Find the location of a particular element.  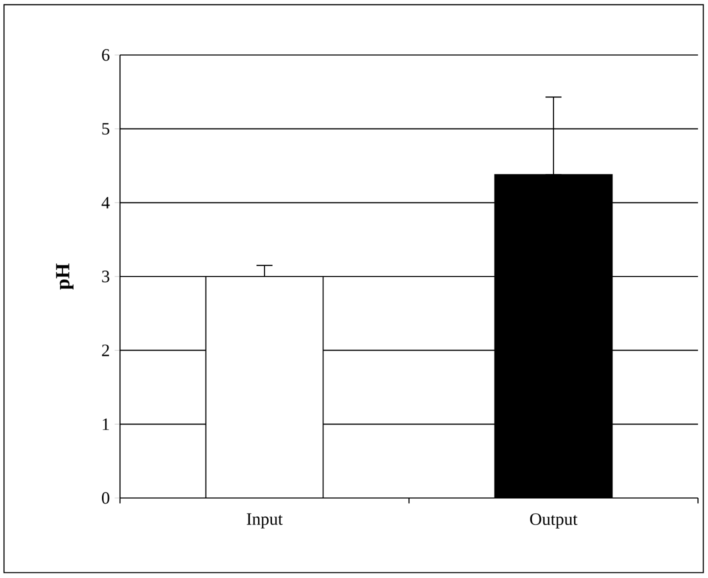

y-tick-label: 2 is located at coordinates (106, 350).